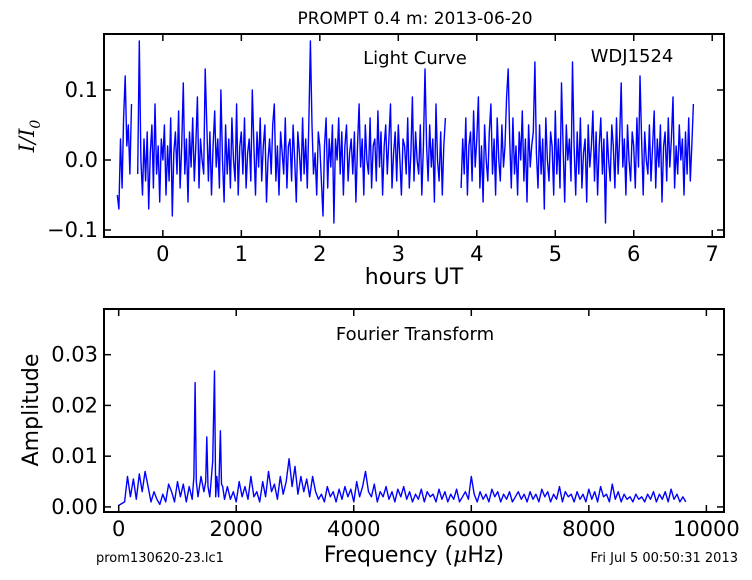 This screenshot has height=580, width=752. Describe the element at coordinates (27, 140) in the screenshot. I see `light-curve-y-axis-label-base: I/I` at that location.